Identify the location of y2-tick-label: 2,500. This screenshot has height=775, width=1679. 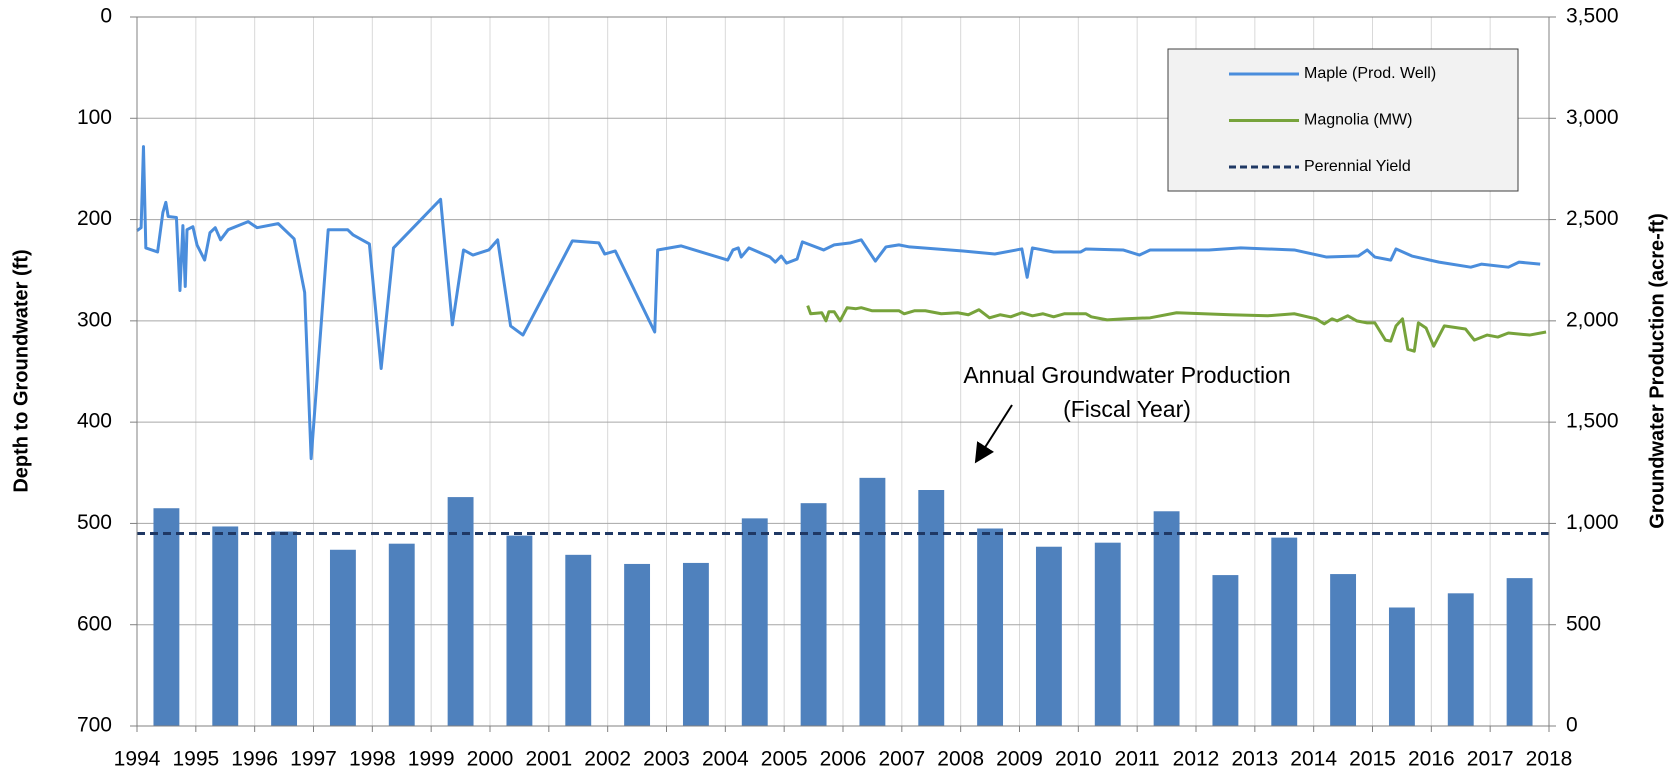
(1592, 218).